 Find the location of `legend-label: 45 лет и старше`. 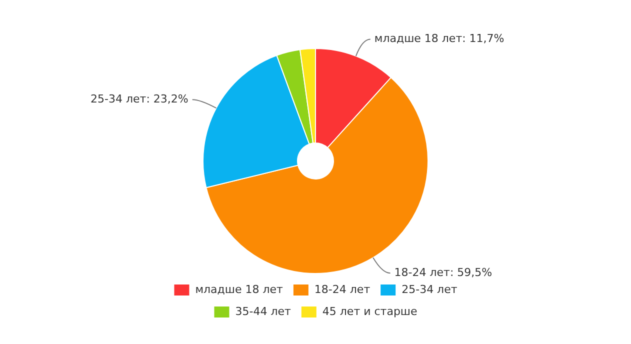

legend-label: 45 лет и старше is located at coordinates (370, 311).